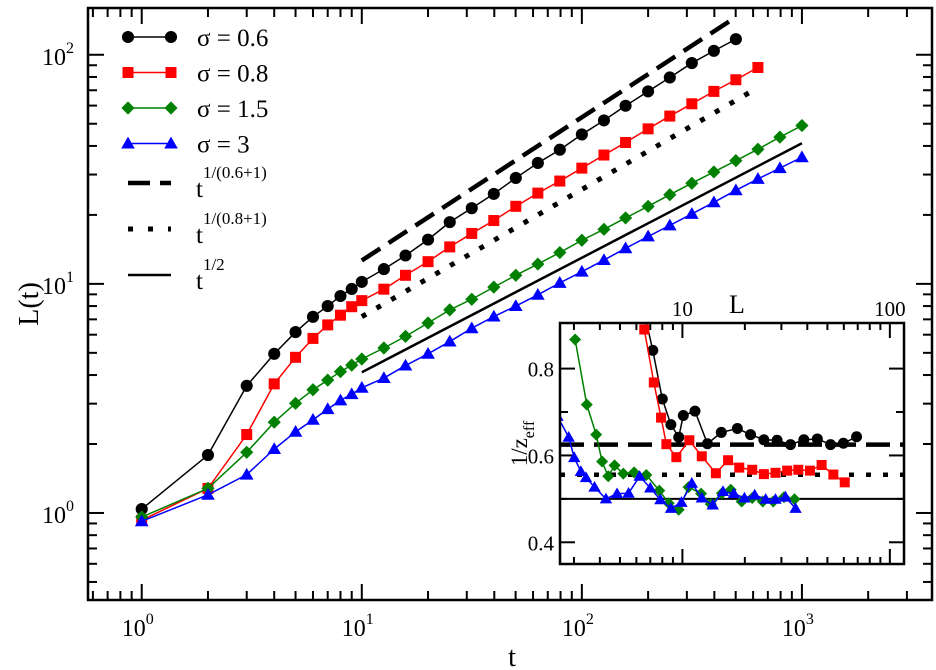 The width and height of the screenshot is (936, 670). What do you see at coordinates (541, 370) in the screenshot?
I see `inset-y-tick-label: 0.8` at bounding box center [541, 370].